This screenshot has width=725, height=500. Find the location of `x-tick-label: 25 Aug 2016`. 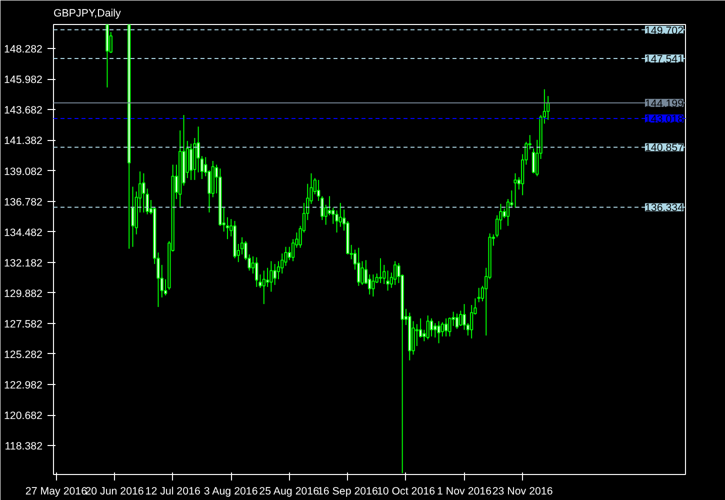

x-tick-label: 25 Aug 2016 is located at coordinates (289, 492).